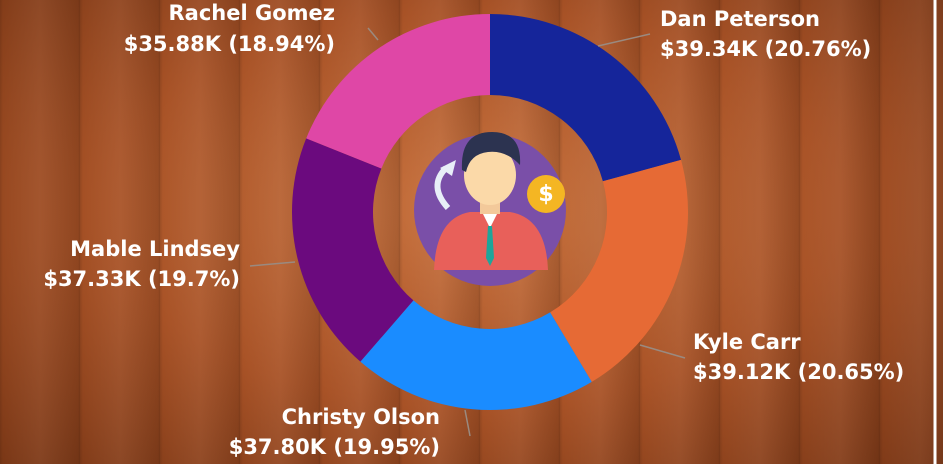 This screenshot has width=943, height=464. I want to click on slice-value: $37.33K (19.7%), so click(141, 279).